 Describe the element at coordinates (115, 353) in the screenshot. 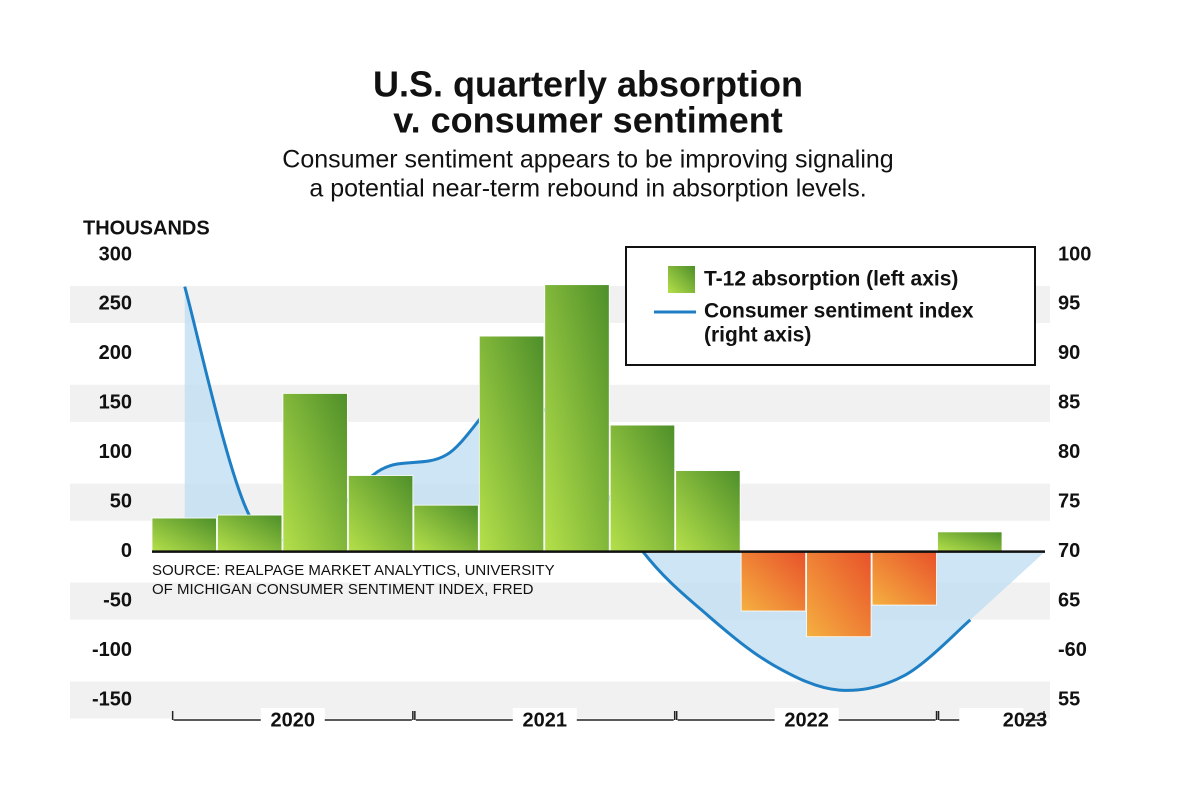

I see `y-tick-label: 200` at that location.